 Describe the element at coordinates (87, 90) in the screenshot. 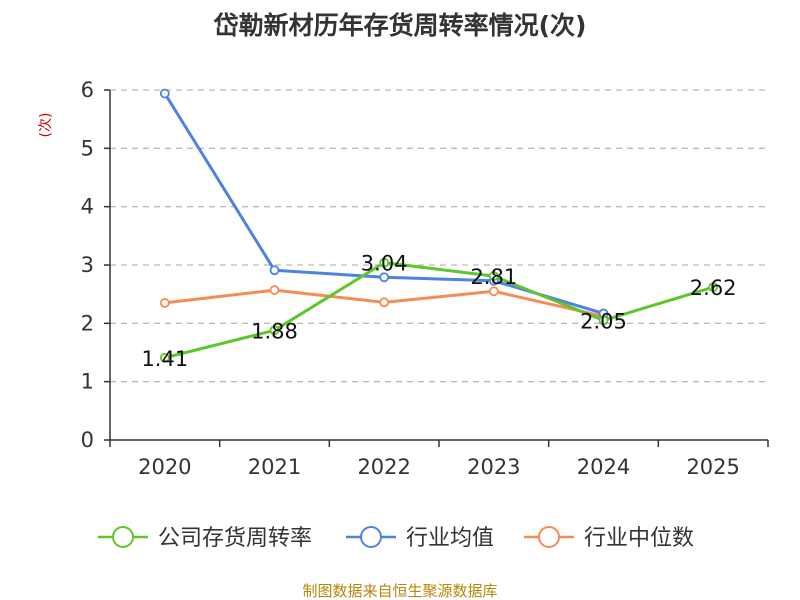

I see `y-tick-label: 6` at that location.